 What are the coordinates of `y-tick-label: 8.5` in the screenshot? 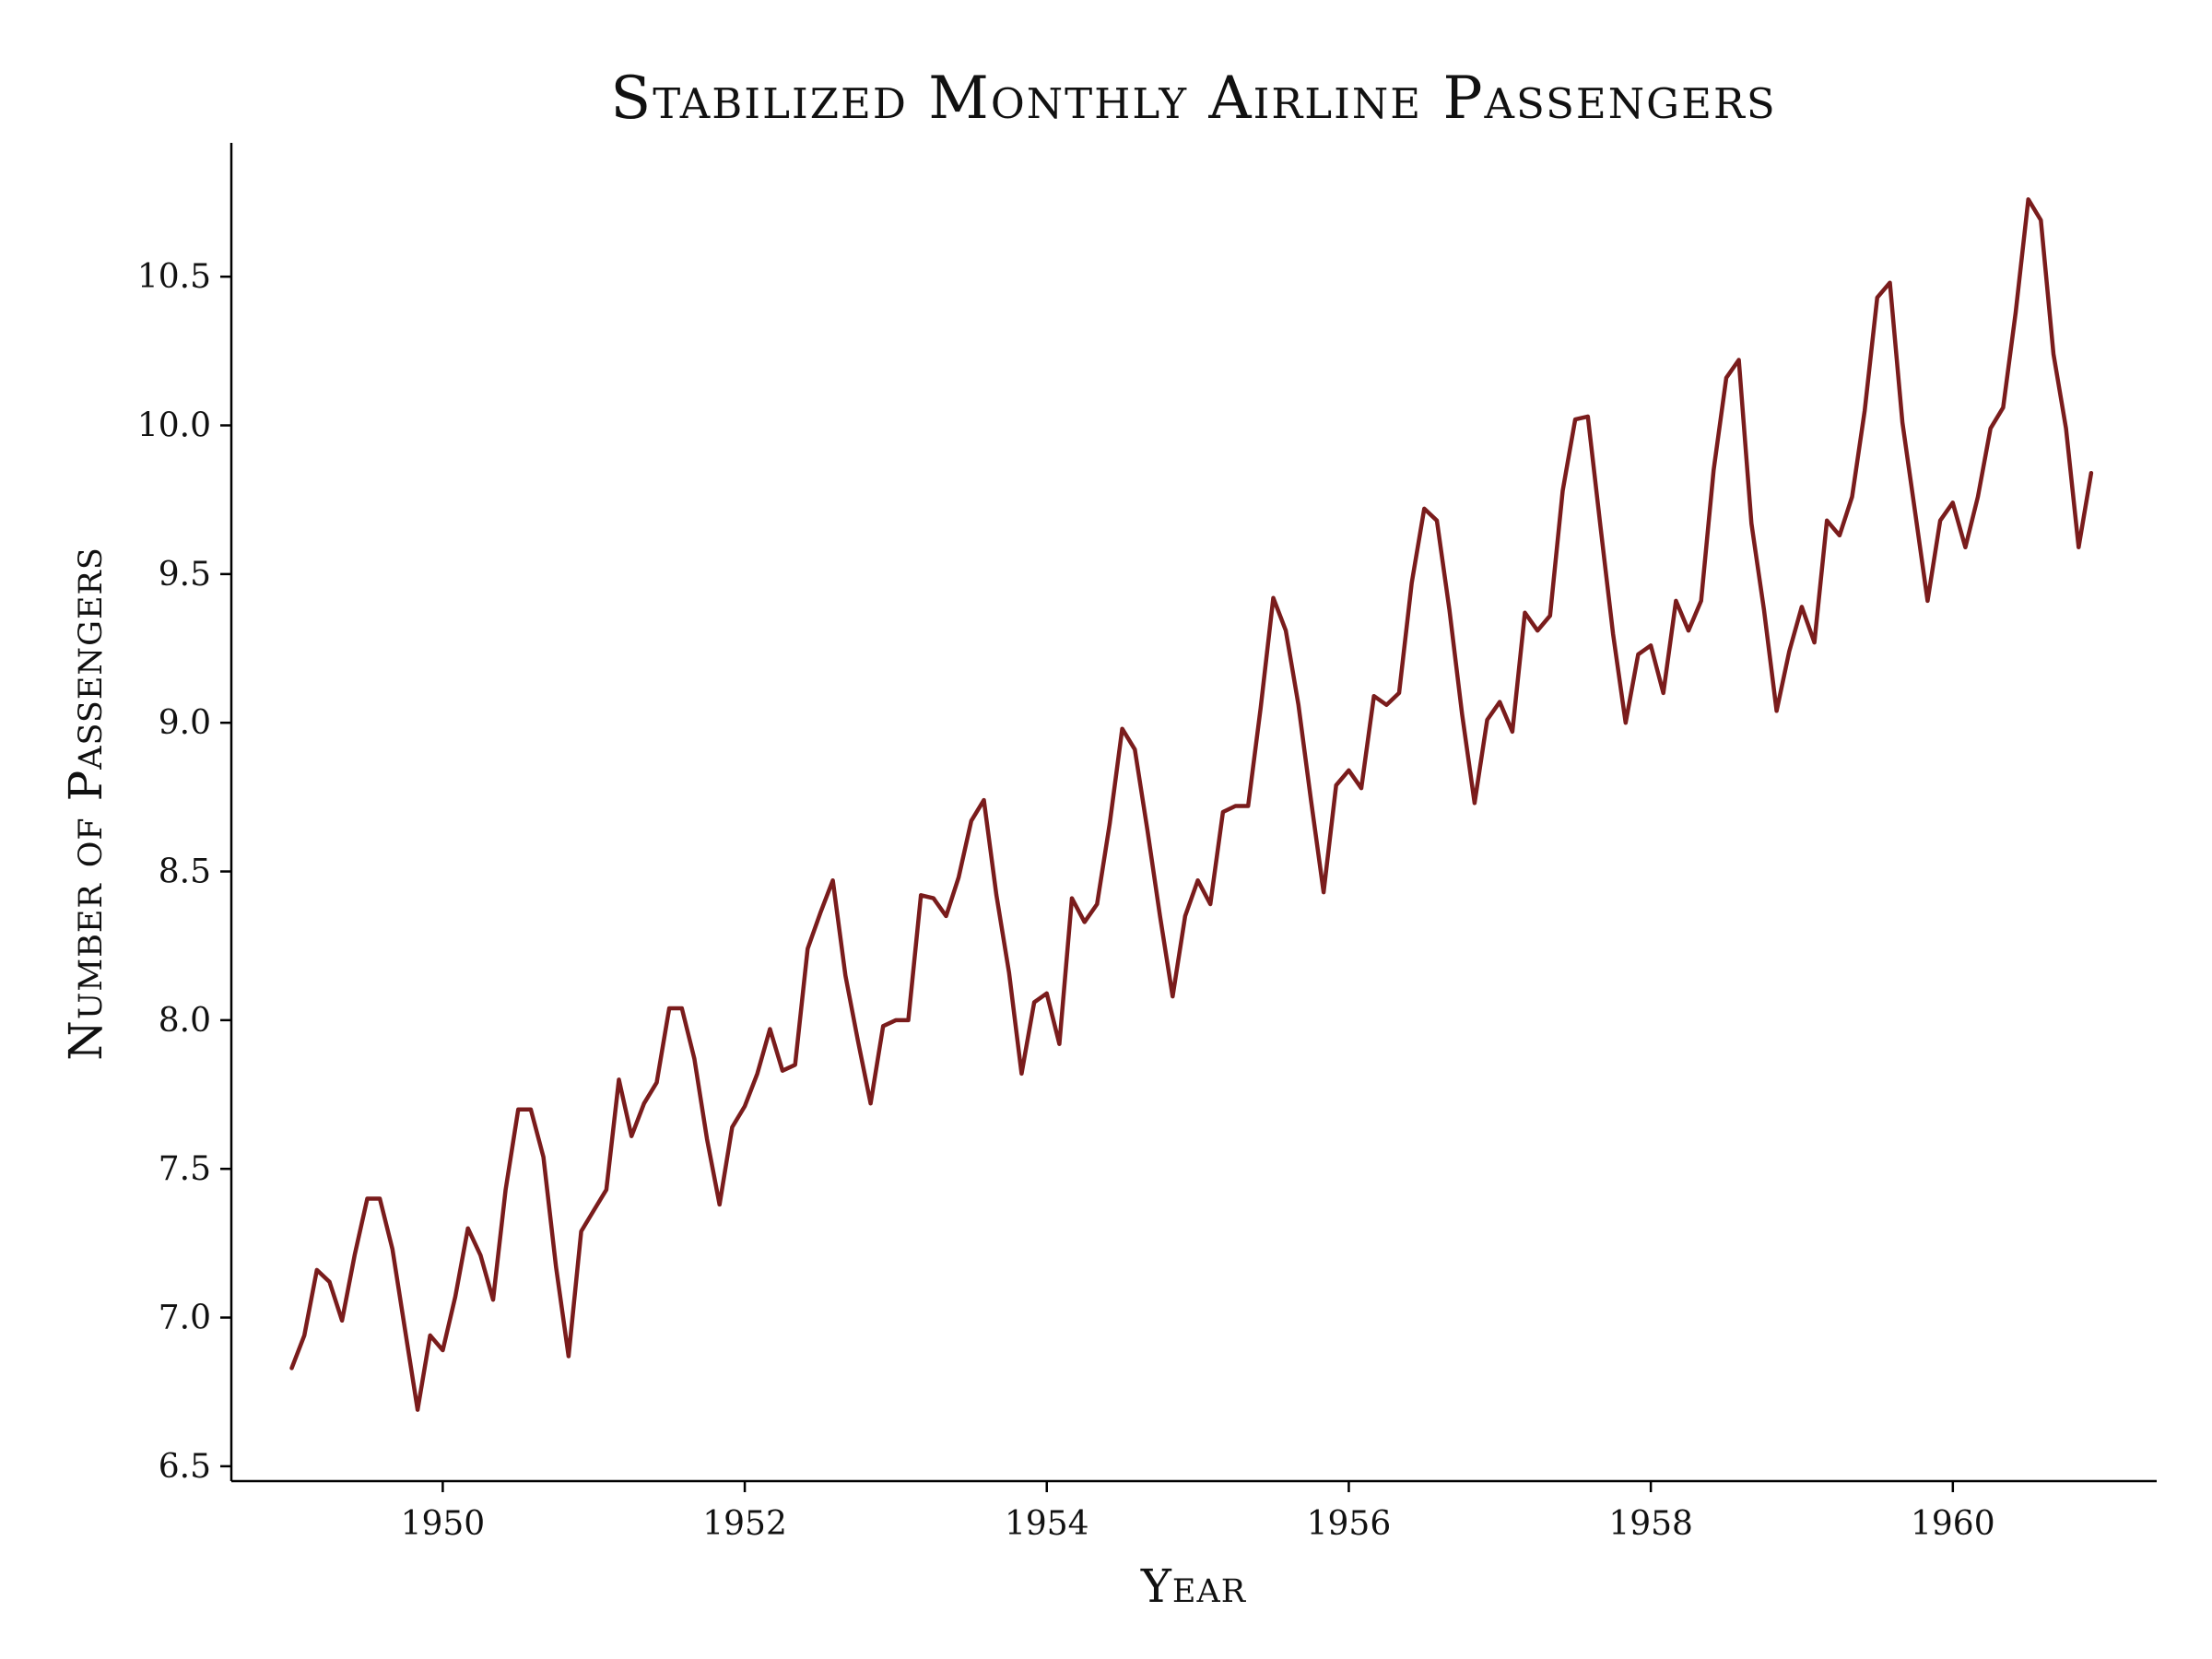 It's located at (185, 872).